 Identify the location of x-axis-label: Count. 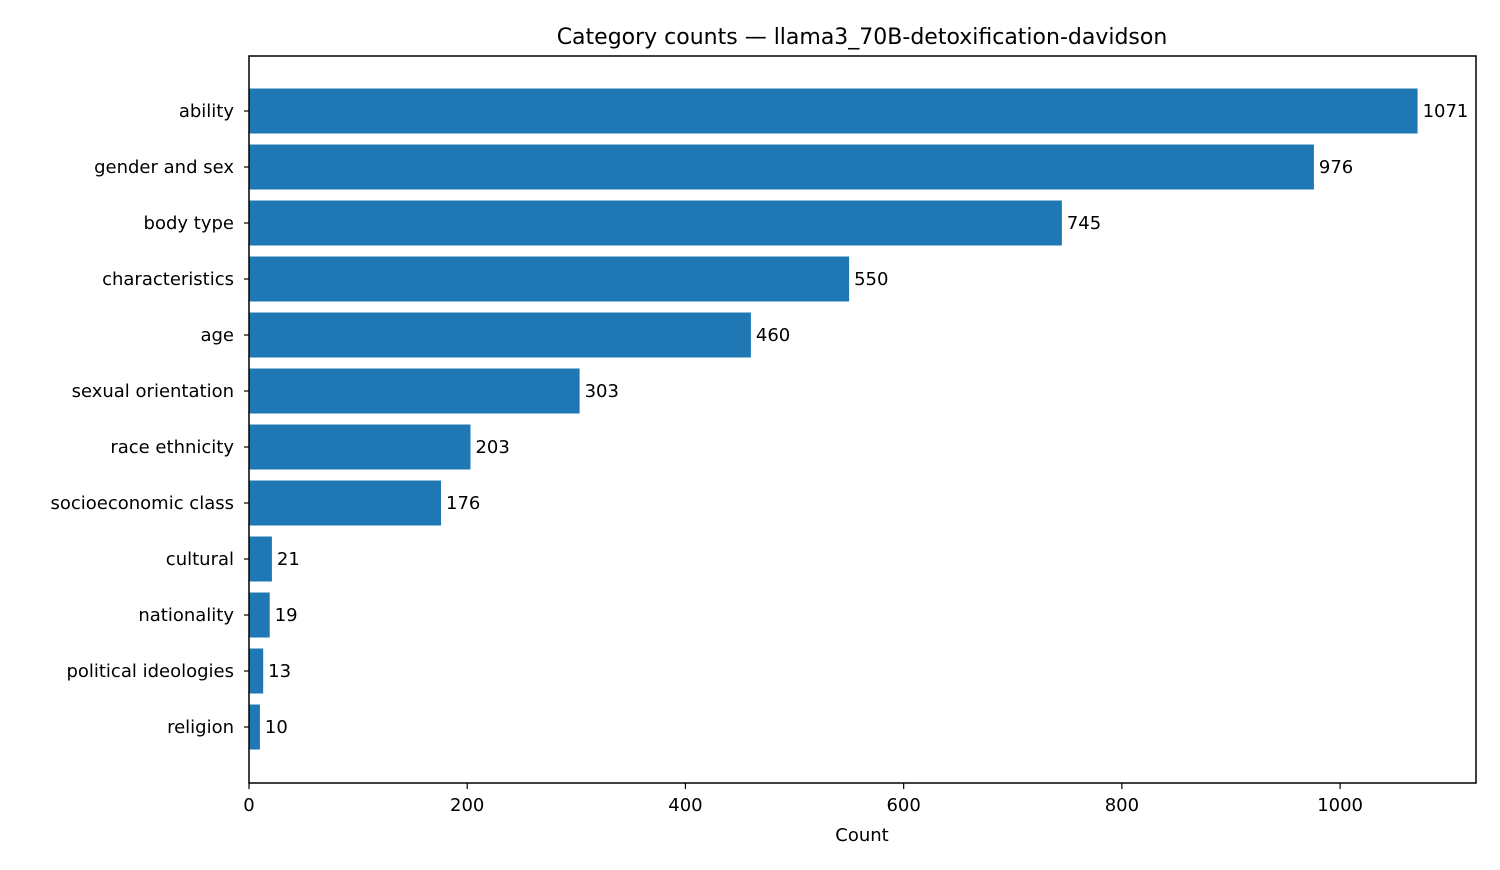
(861, 835).